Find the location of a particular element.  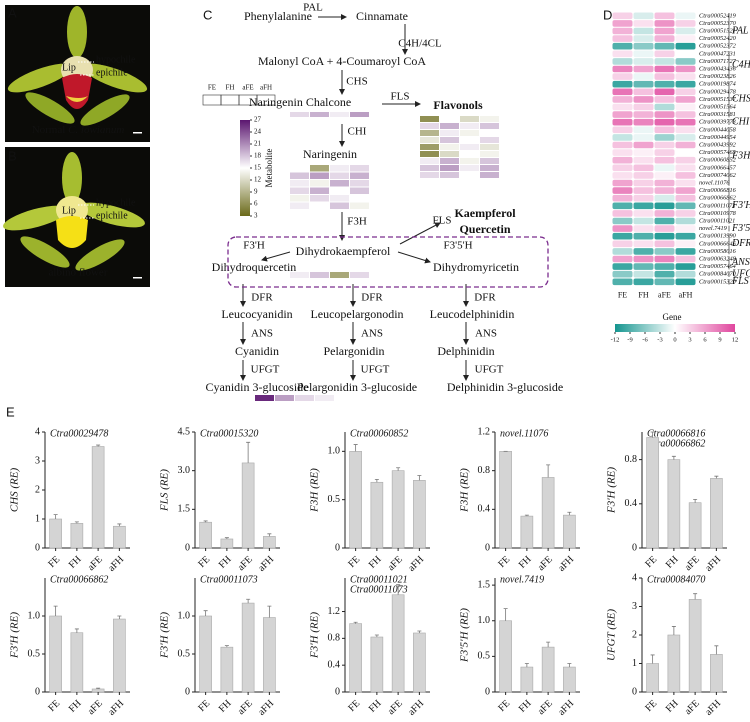

gene-label: Ctra00084070 is located at coordinates (718, 274).